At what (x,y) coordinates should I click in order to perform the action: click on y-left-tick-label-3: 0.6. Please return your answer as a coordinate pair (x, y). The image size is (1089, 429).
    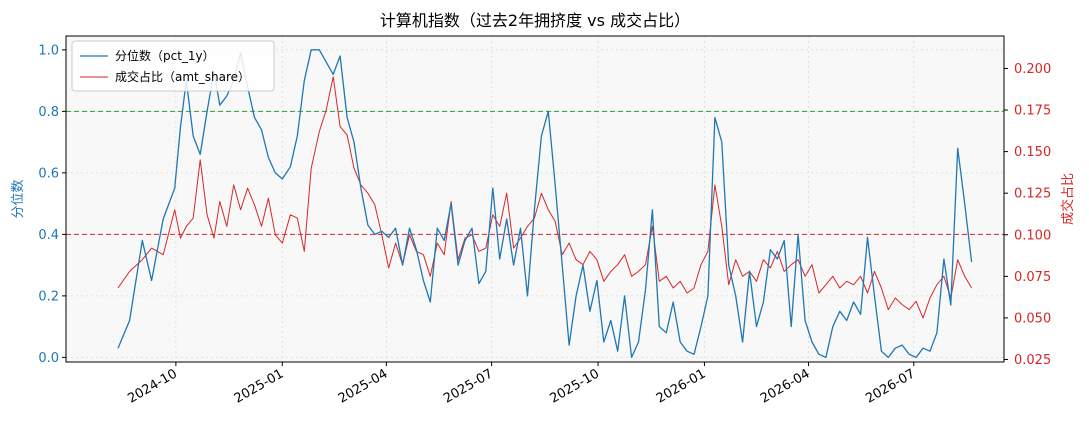
    Looking at the image, I should click on (48, 173).